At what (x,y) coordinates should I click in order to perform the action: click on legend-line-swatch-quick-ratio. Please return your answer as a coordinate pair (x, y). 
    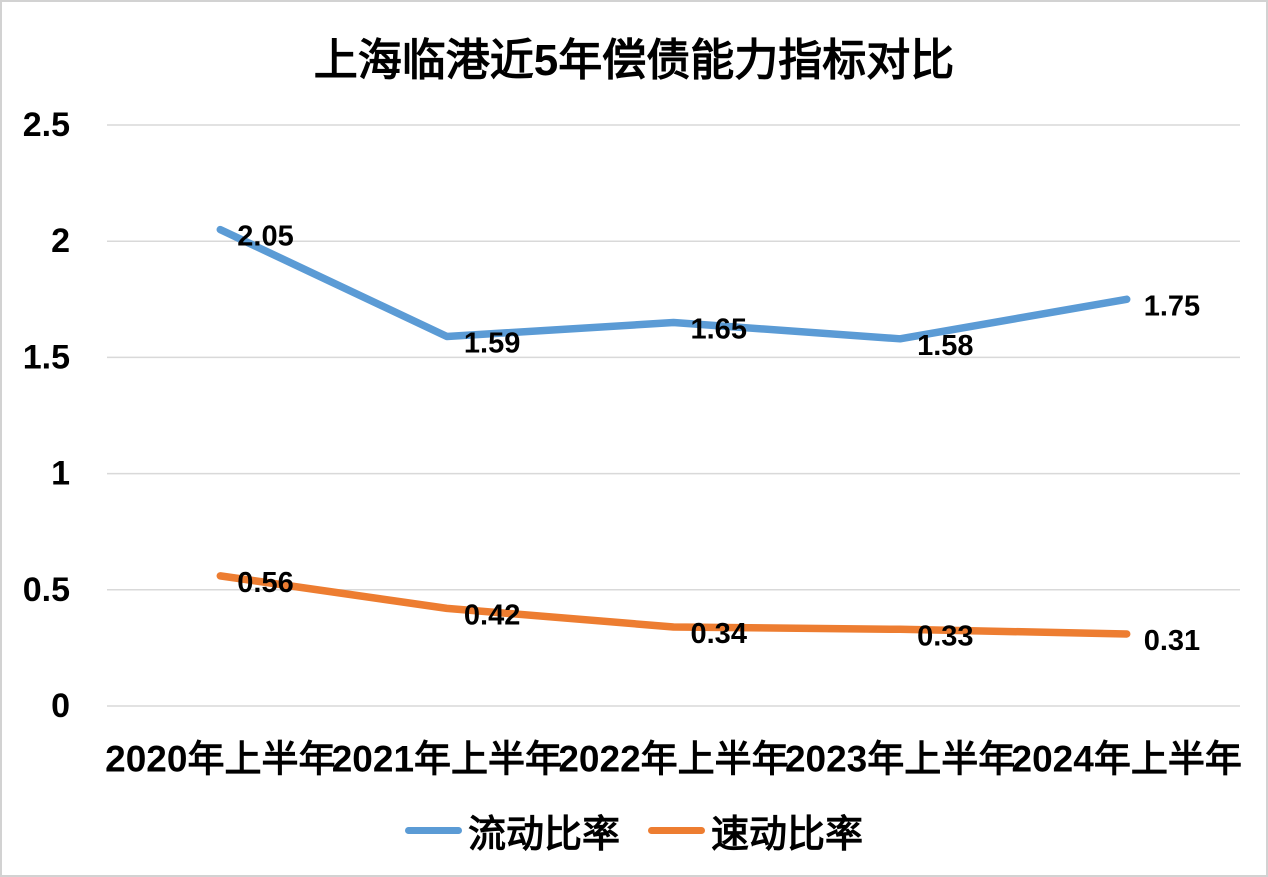
    Looking at the image, I should click on (676, 830).